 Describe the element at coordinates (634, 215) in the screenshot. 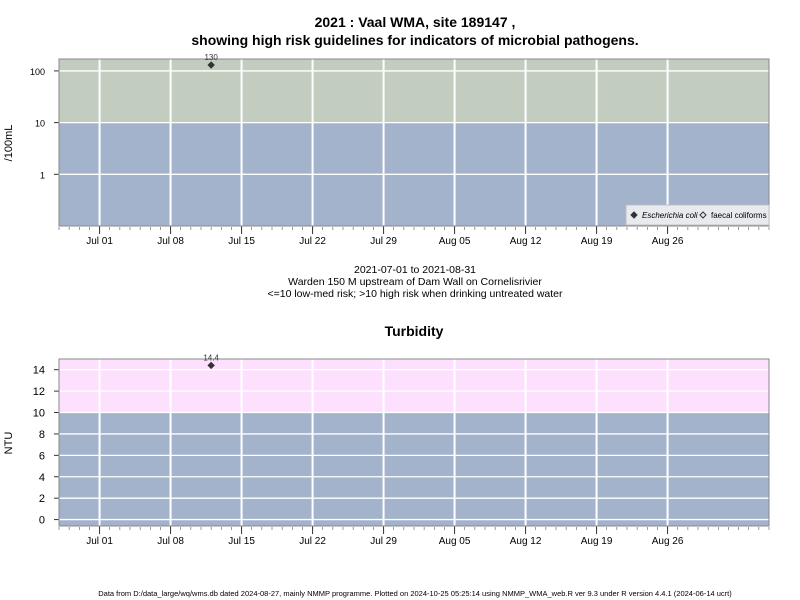

I see `legend-marker-ecoli` at that location.